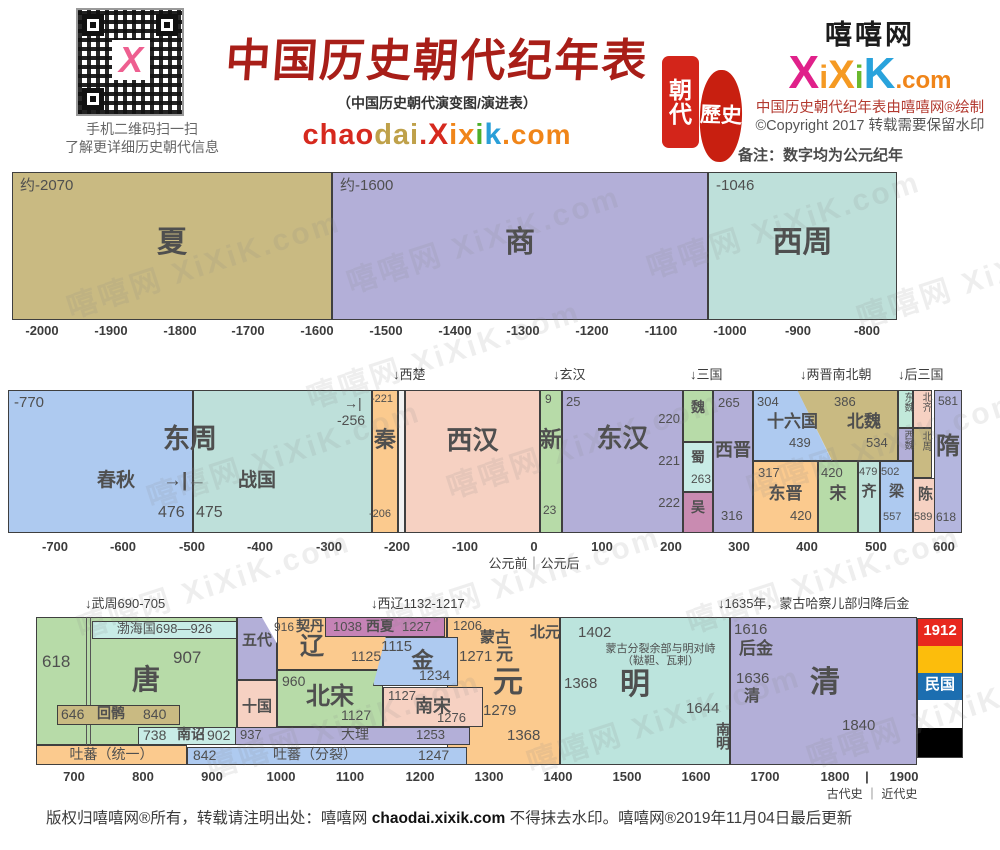  Describe the element at coordinates (925, 402) in the screenshot. I see `label-北齐: 北齐` at that location.